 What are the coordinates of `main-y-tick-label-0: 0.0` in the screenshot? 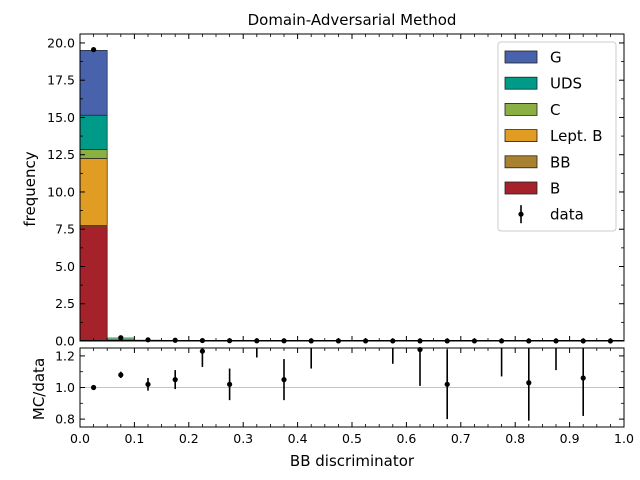 It's located at (65, 341).